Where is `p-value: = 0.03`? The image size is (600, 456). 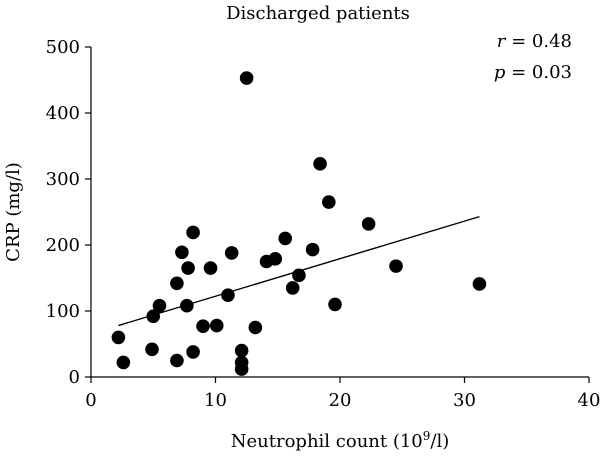 p-value: = 0.03 is located at coordinates (538, 72).